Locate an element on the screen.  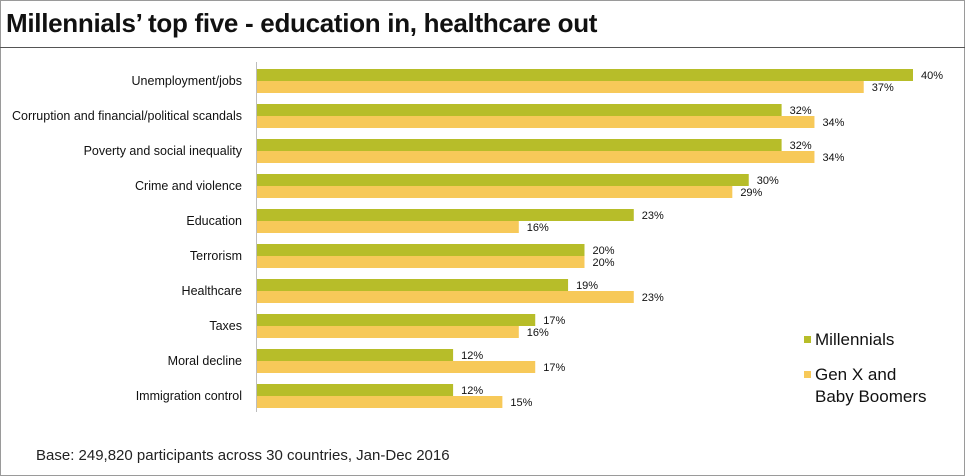
data-label: 40% is located at coordinates (932, 76).